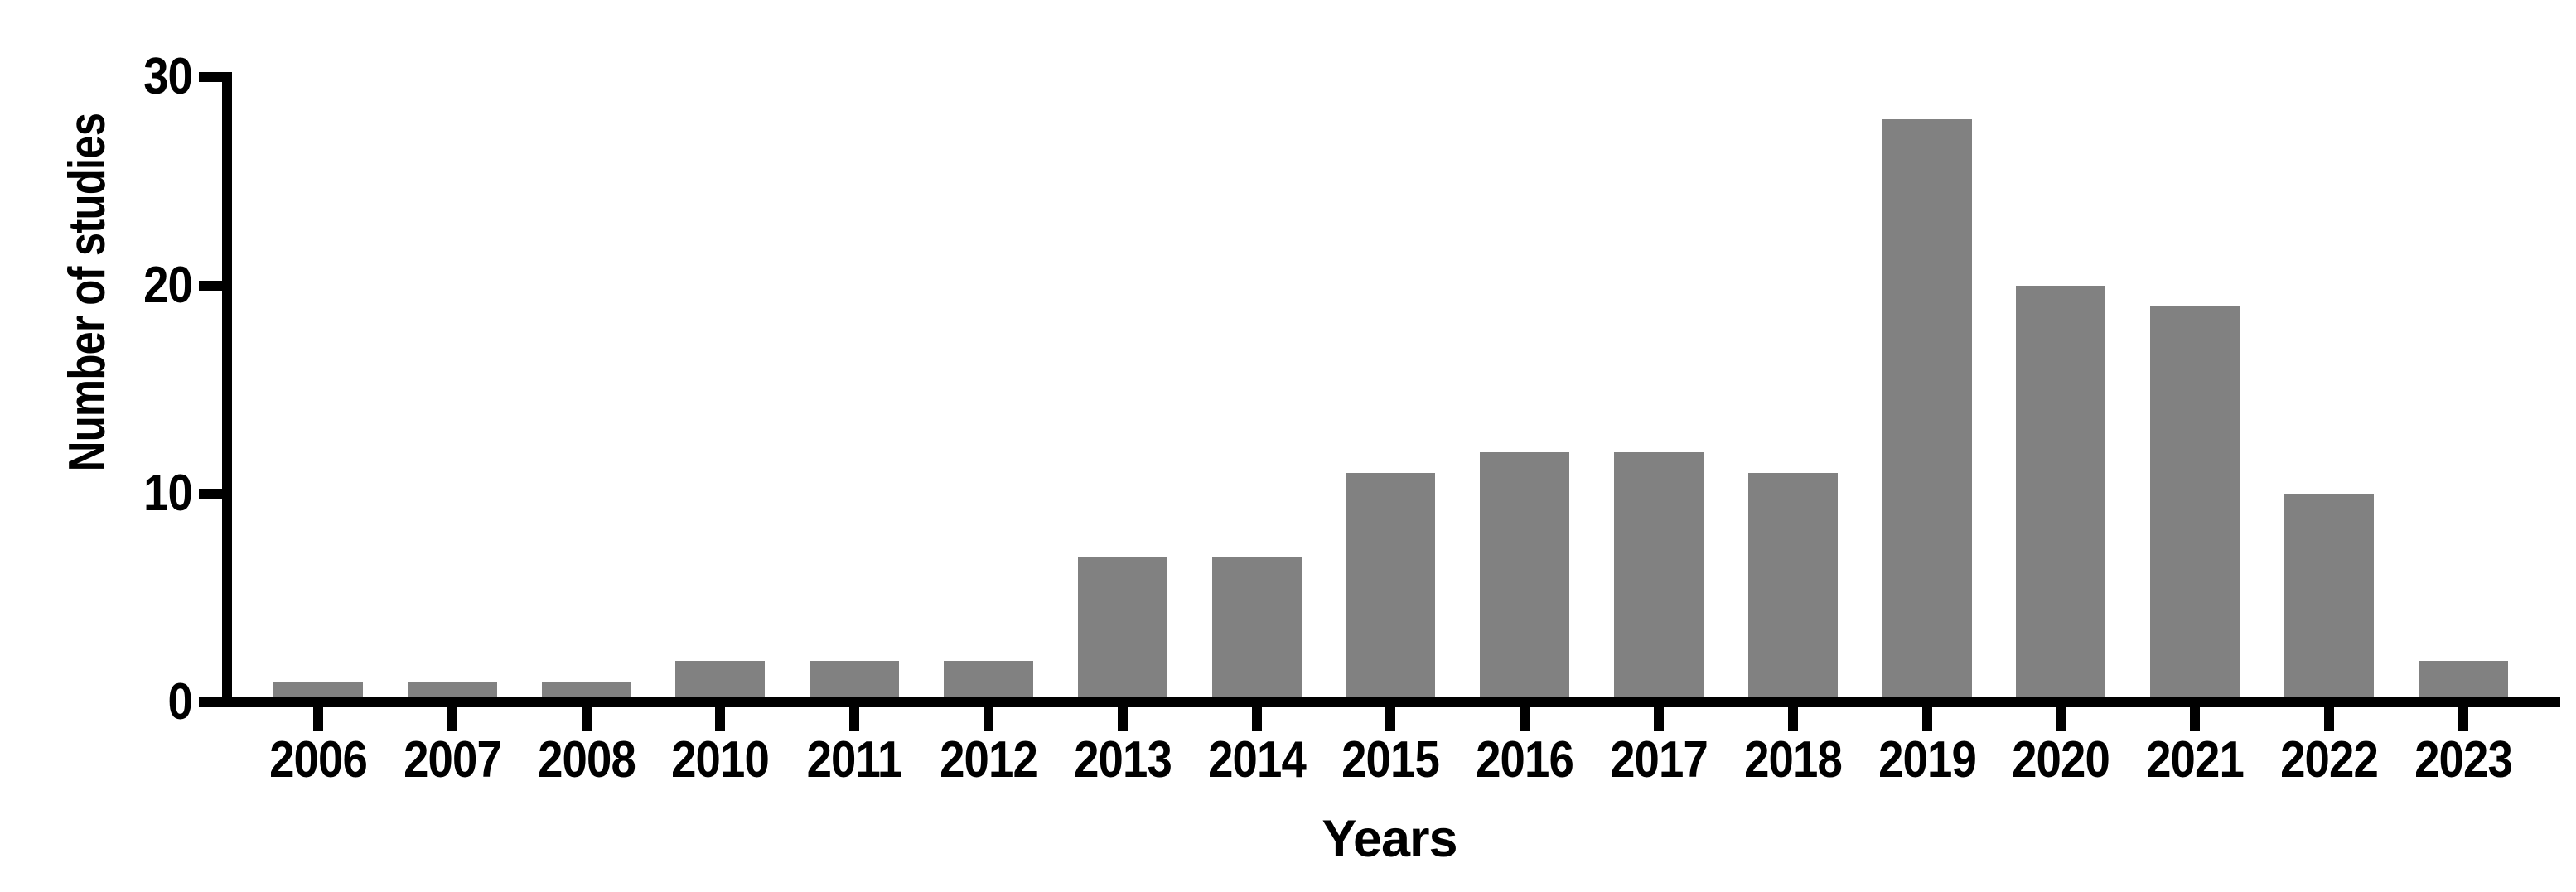 The width and height of the screenshot is (2576, 892). Describe the element at coordinates (587, 719) in the screenshot. I see `x-tick-2008` at that location.